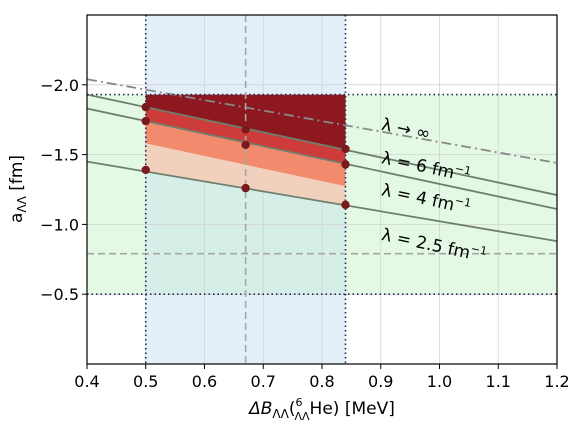 This screenshot has height=428, width=581. Describe the element at coordinates (204, 381) in the screenshot. I see `x-tick-label-2: 0.6` at that location.